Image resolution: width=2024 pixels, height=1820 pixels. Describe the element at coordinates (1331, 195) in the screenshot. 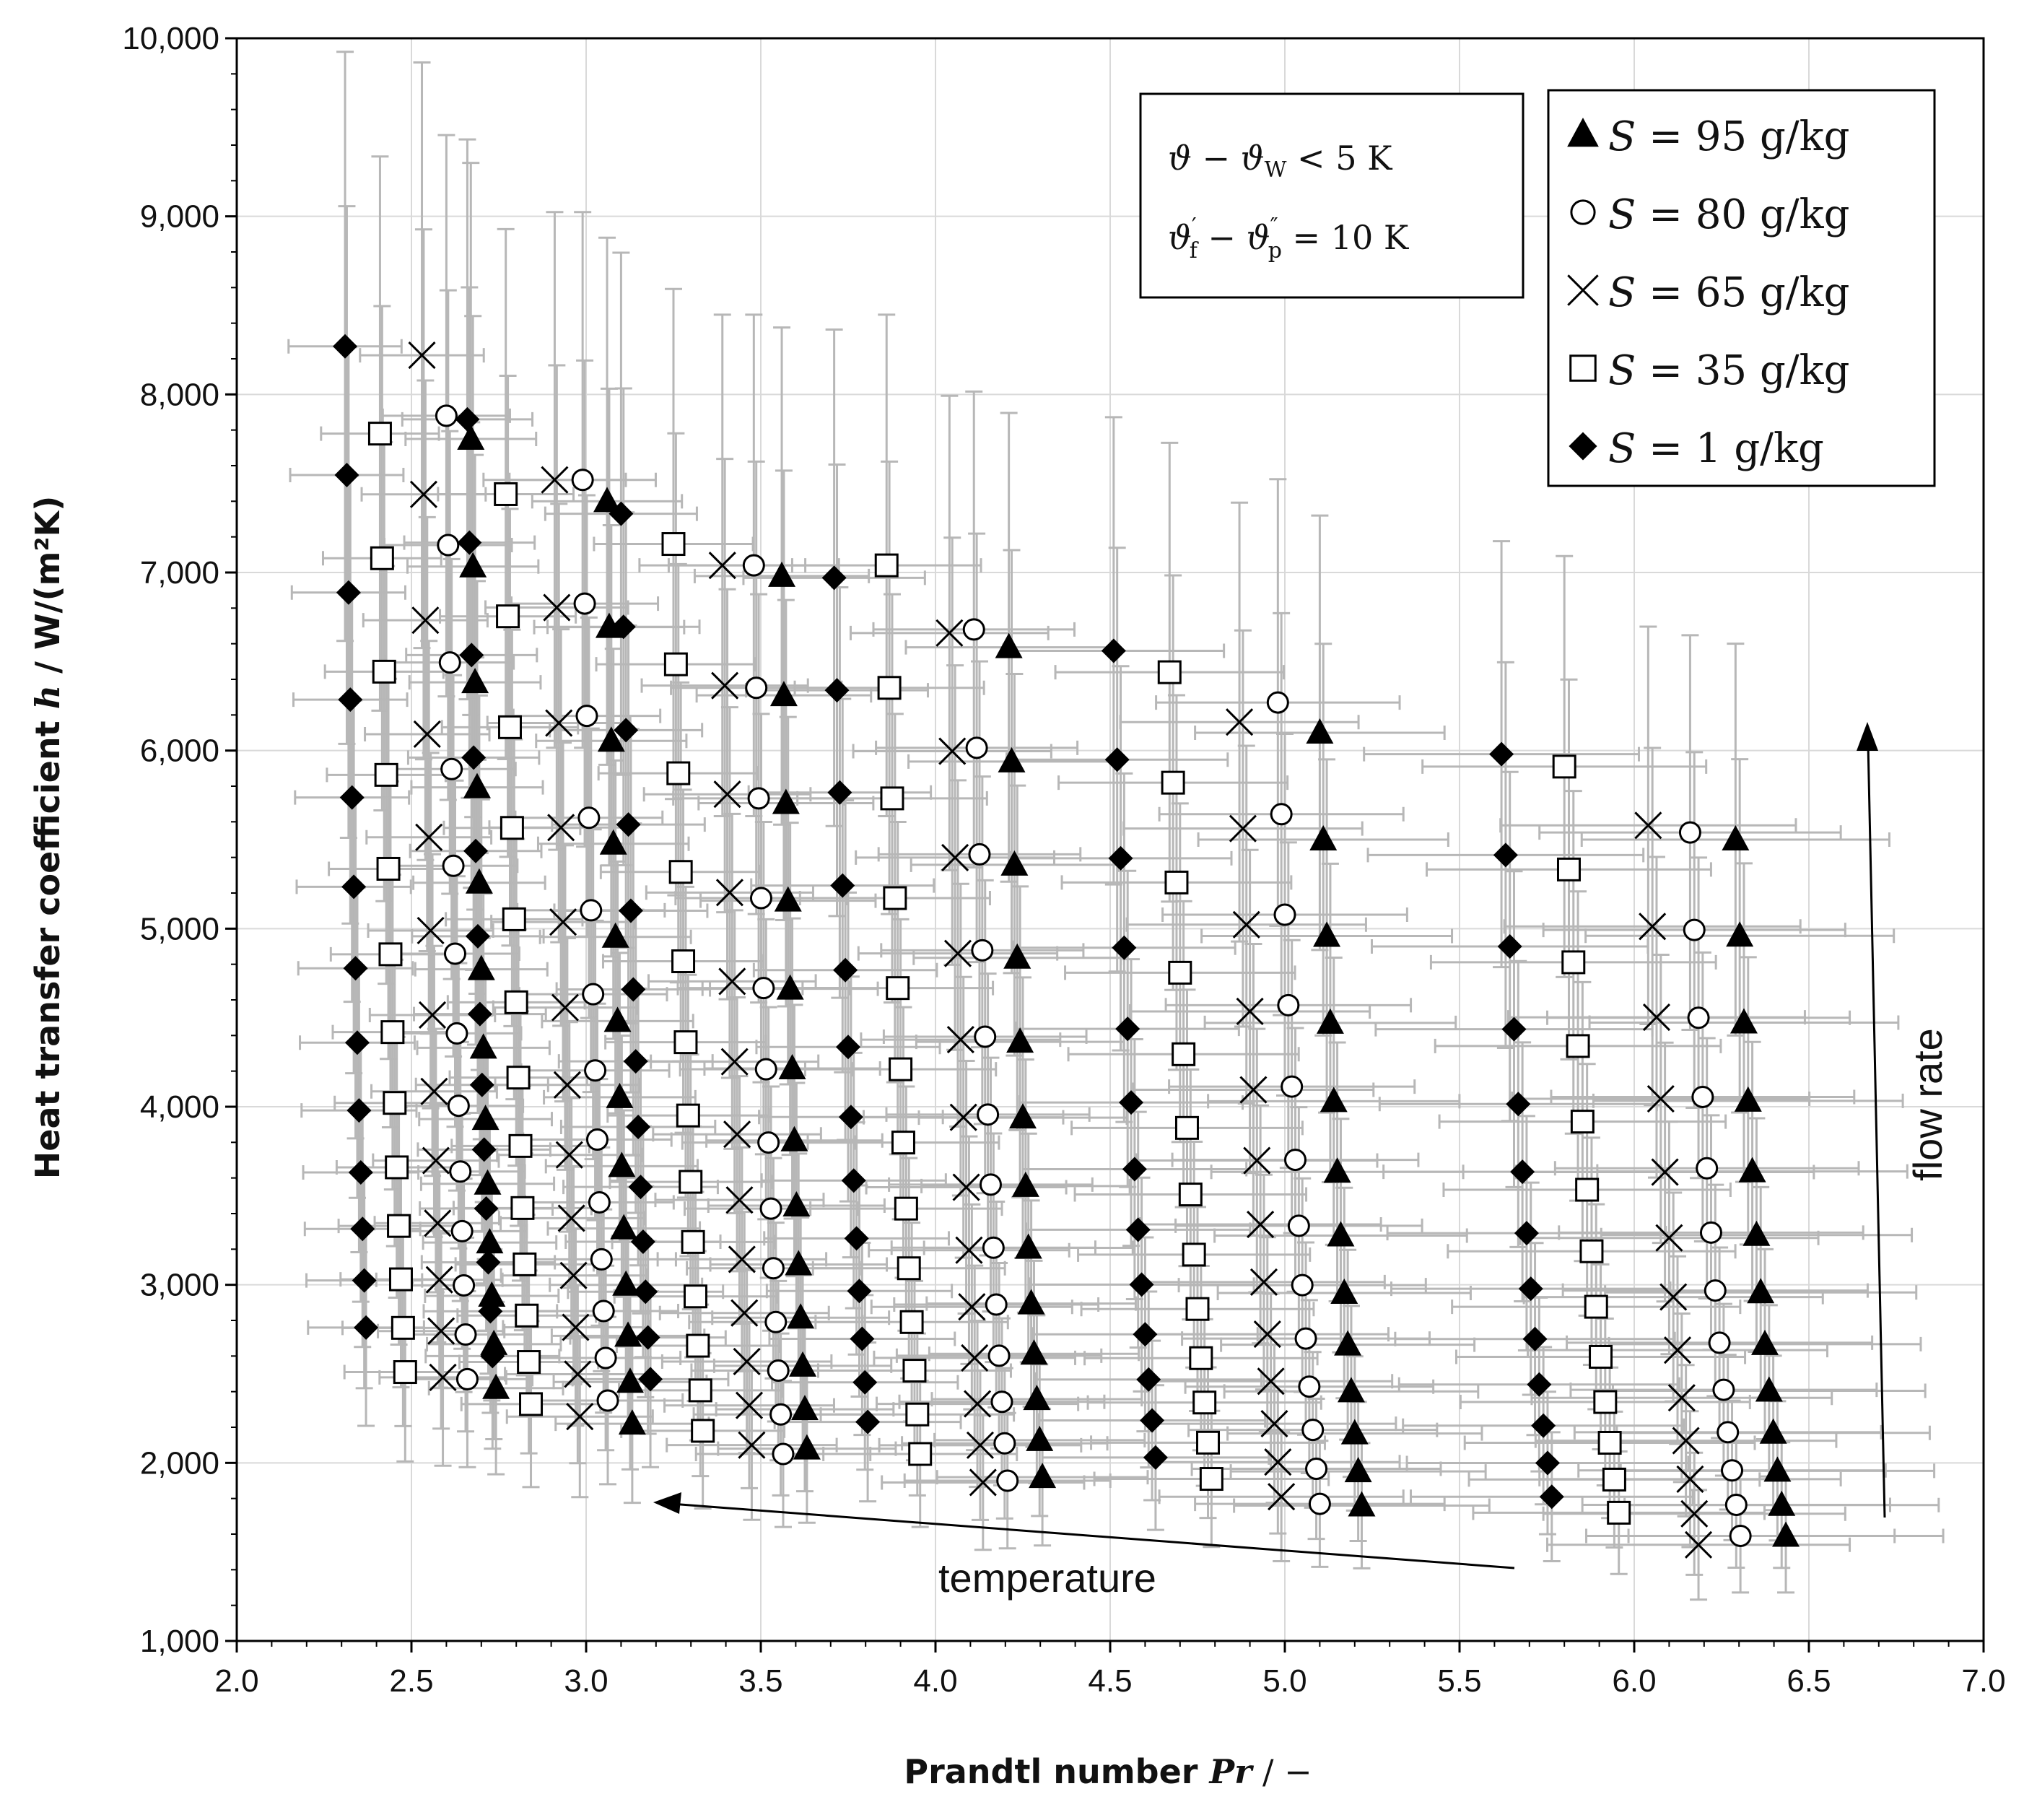

I see `conditions-box: ϑ − ϑW < 5 K ϑ′ f − ϑ″ p = 10 K` at that location.